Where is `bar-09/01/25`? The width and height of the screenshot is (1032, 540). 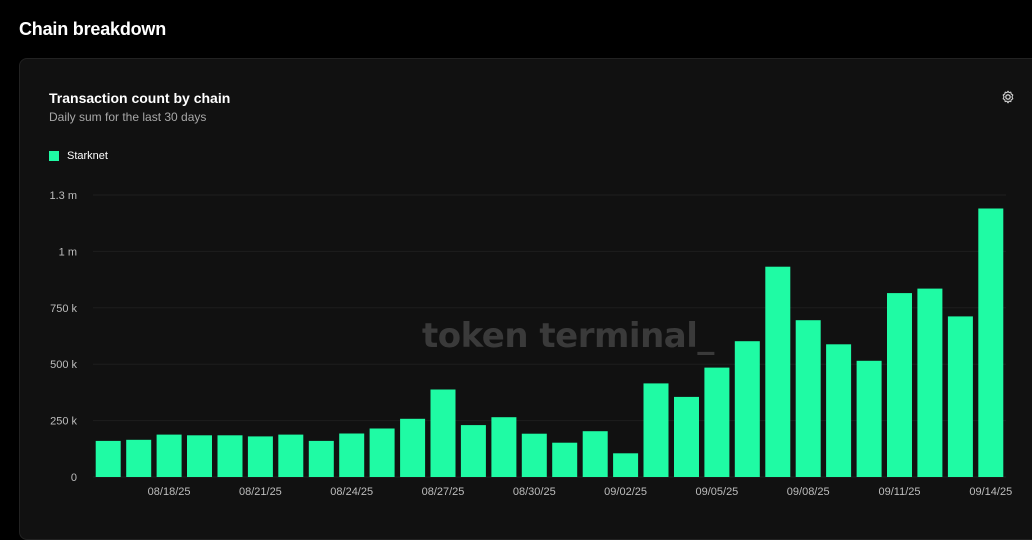
bar-09/01/25 is located at coordinates (595, 454).